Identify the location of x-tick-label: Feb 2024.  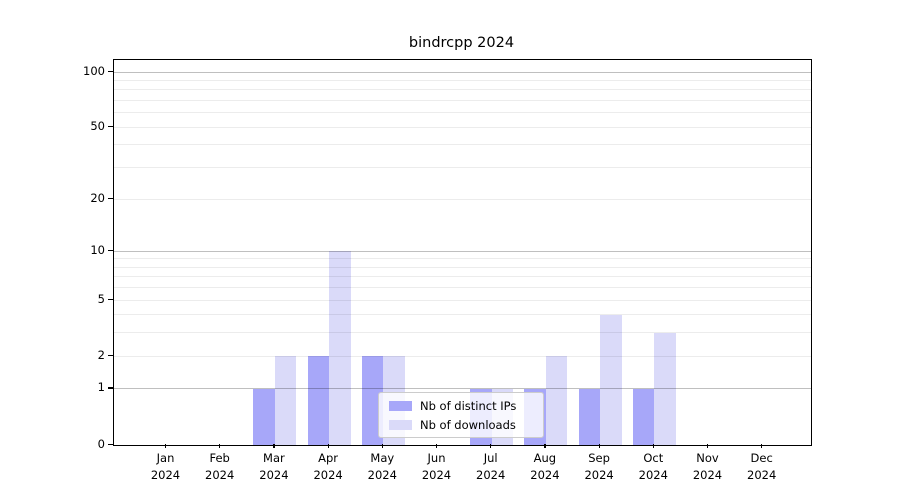
(220, 466).